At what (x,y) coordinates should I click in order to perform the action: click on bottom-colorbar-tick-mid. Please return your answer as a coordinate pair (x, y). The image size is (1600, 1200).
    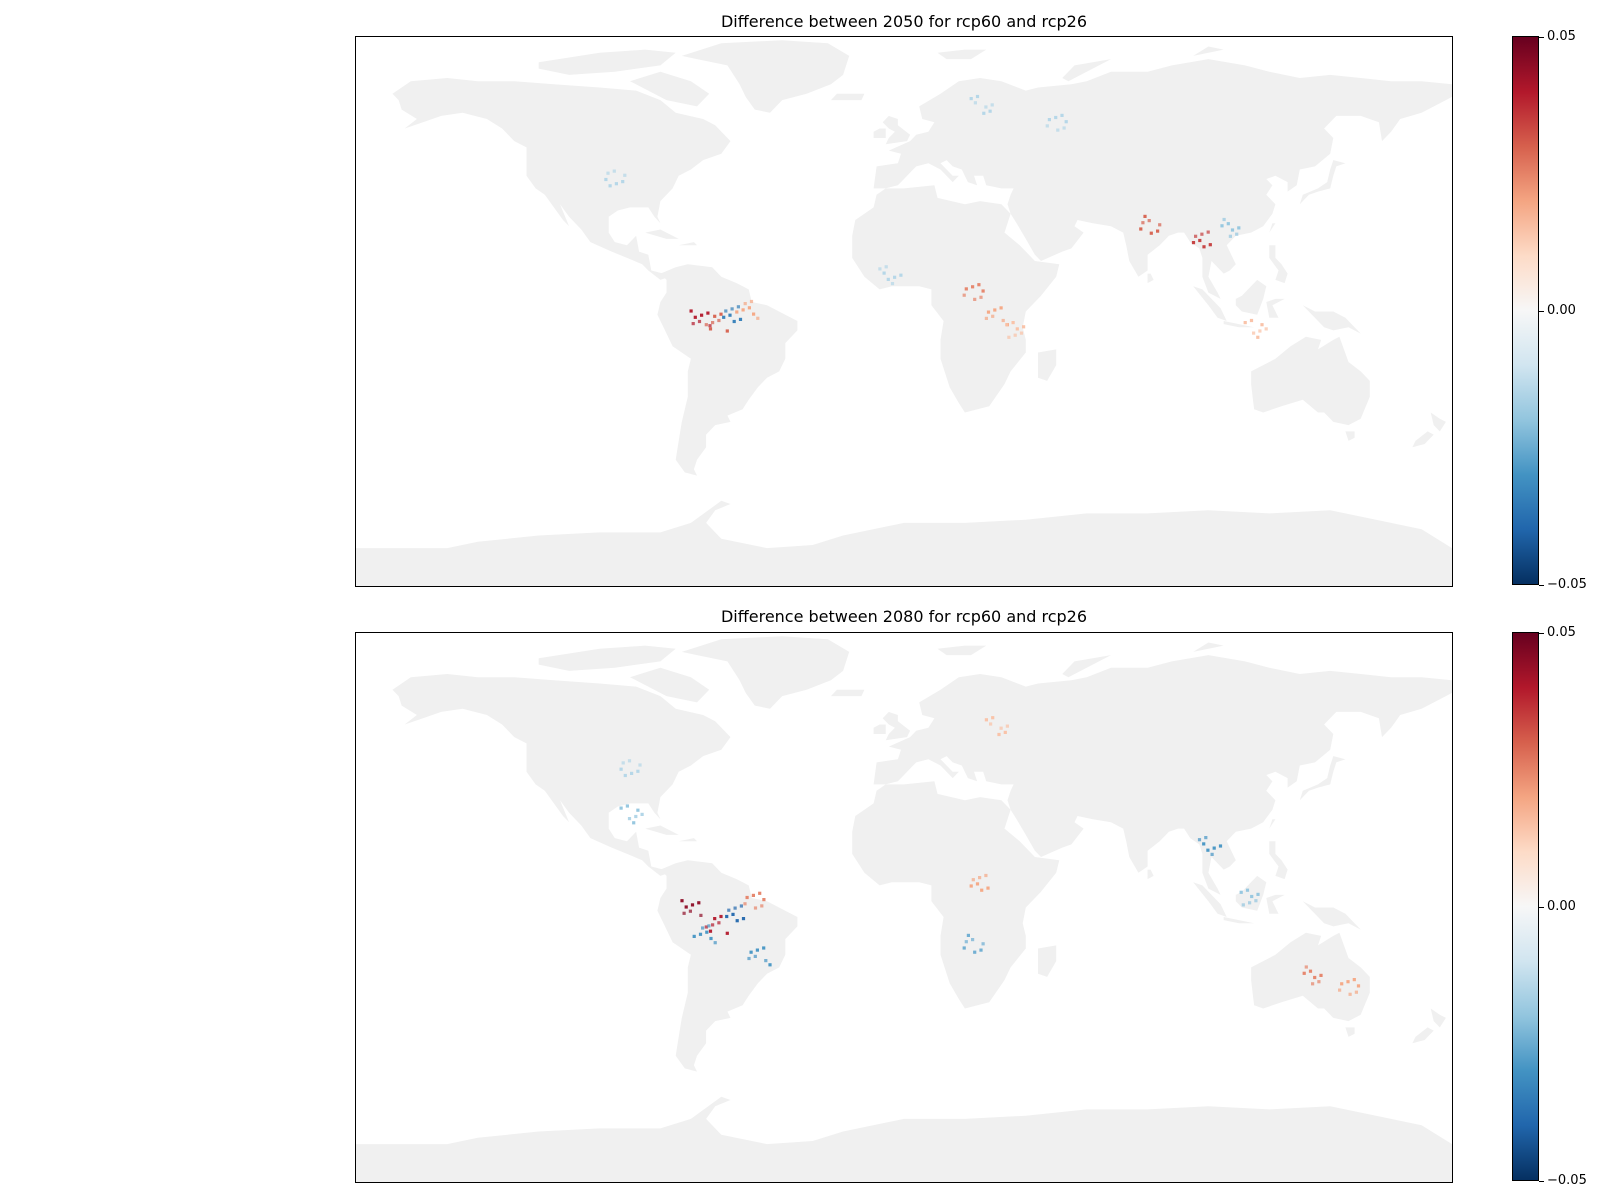
    Looking at the image, I should click on (1541, 907).